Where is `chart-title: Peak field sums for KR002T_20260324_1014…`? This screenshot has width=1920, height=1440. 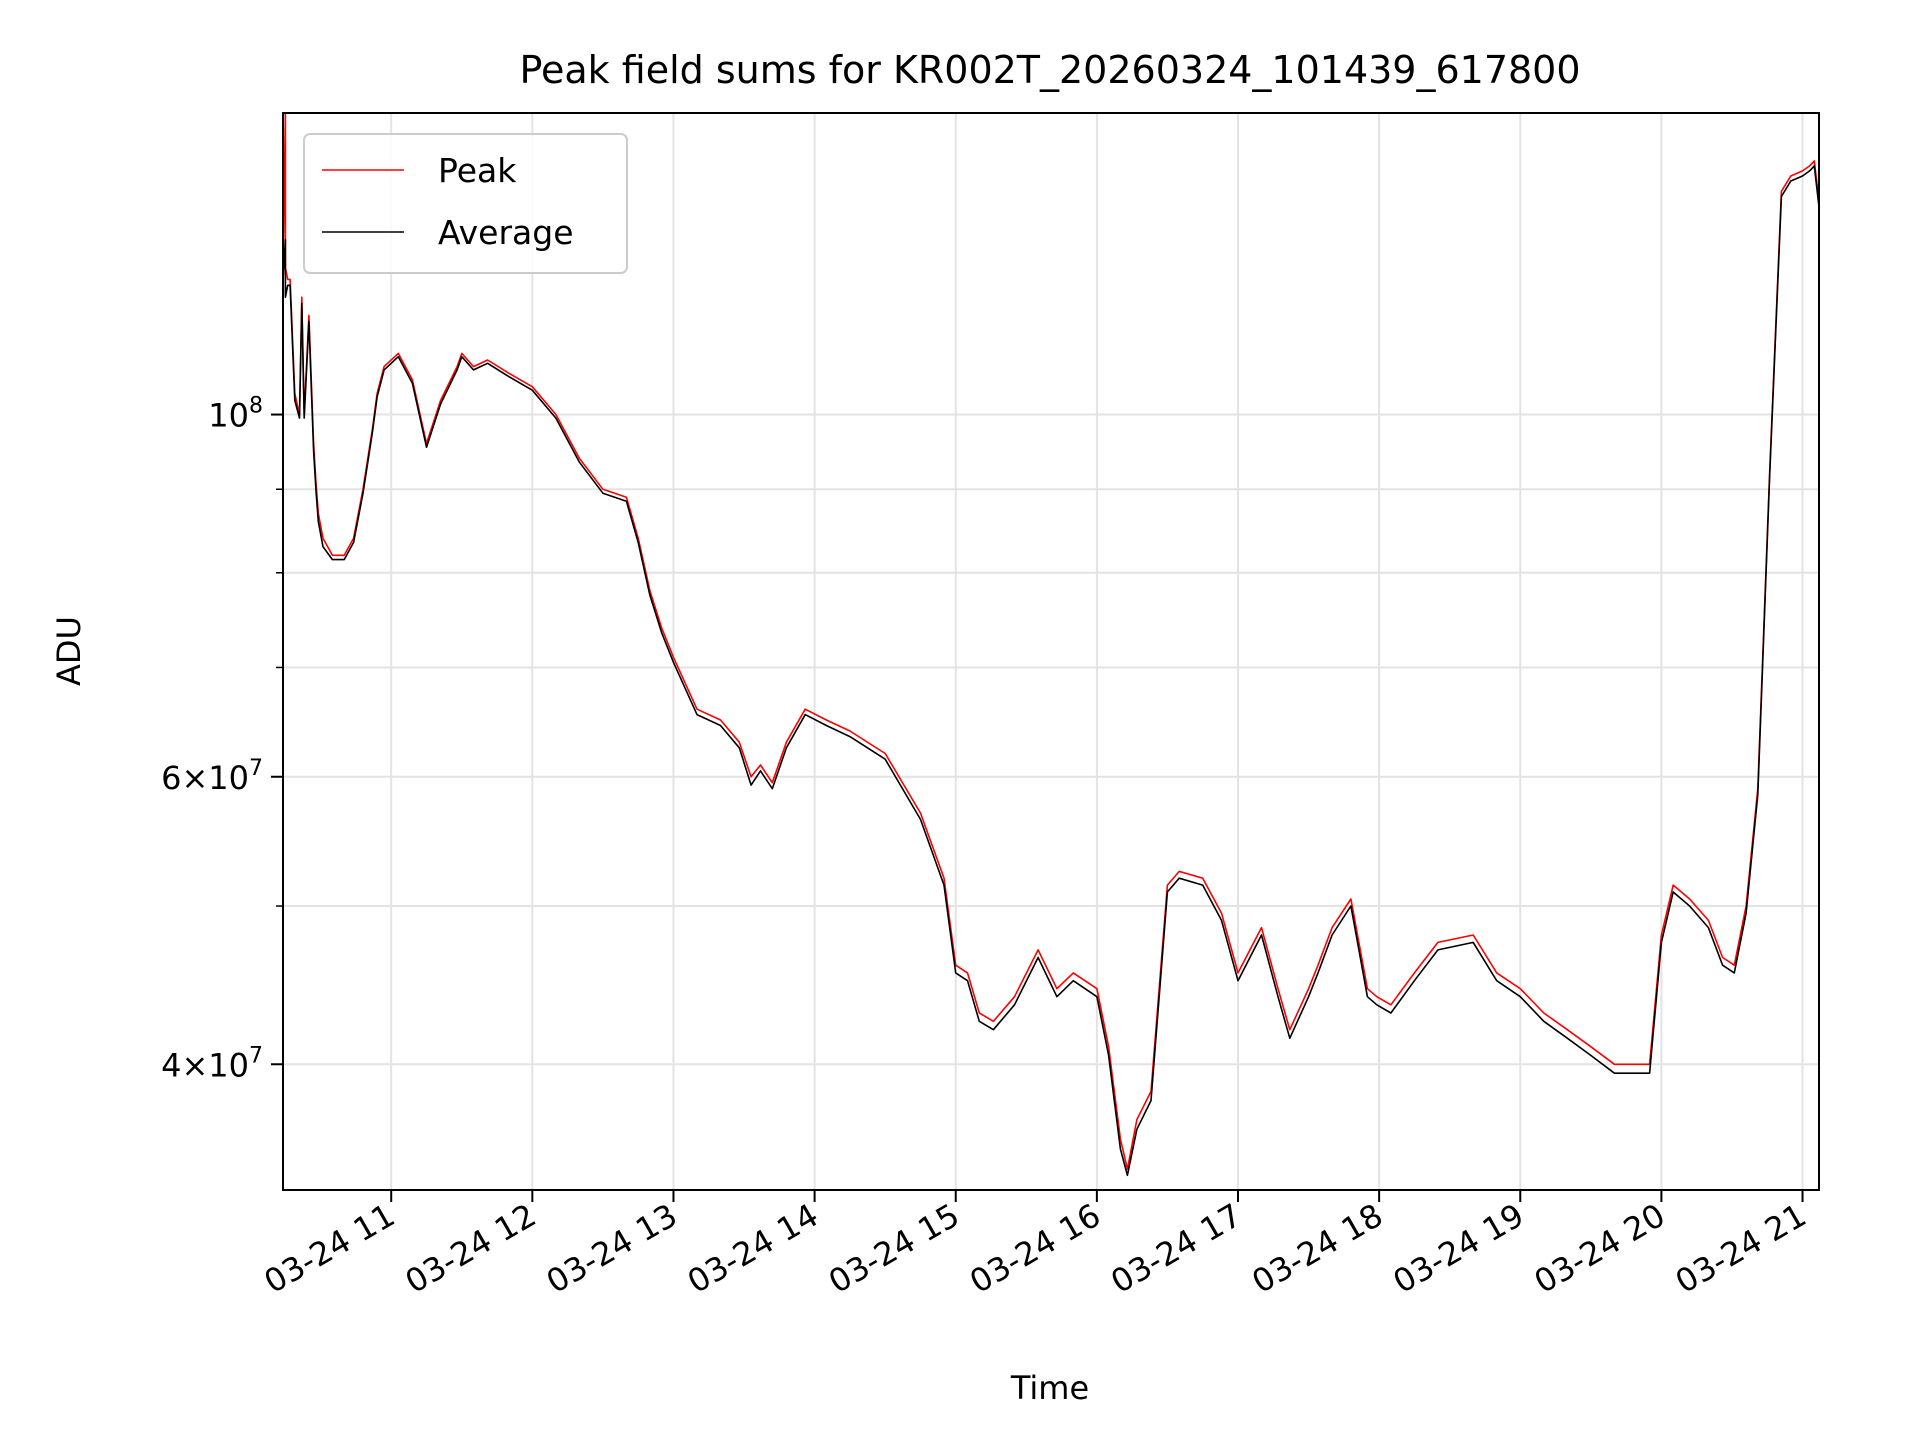
chart-title: Peak field sums for KR002T_20260324_1014… is located at coordinates (1049, 70).